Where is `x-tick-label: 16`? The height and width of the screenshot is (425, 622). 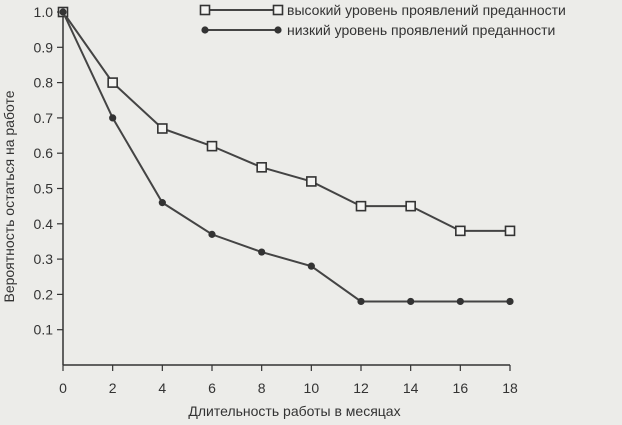
x-tick-label: 16 is located at coordinates (461, 388).